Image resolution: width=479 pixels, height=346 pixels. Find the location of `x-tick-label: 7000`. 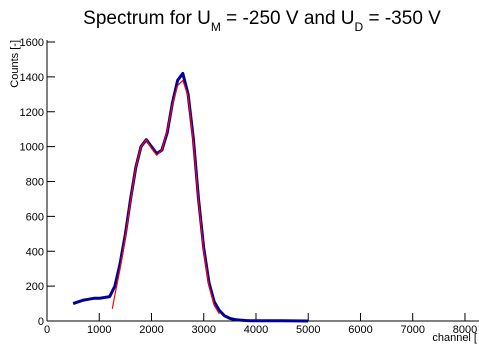

x-tick-label: 7000 is located at coordinates (412, 330).